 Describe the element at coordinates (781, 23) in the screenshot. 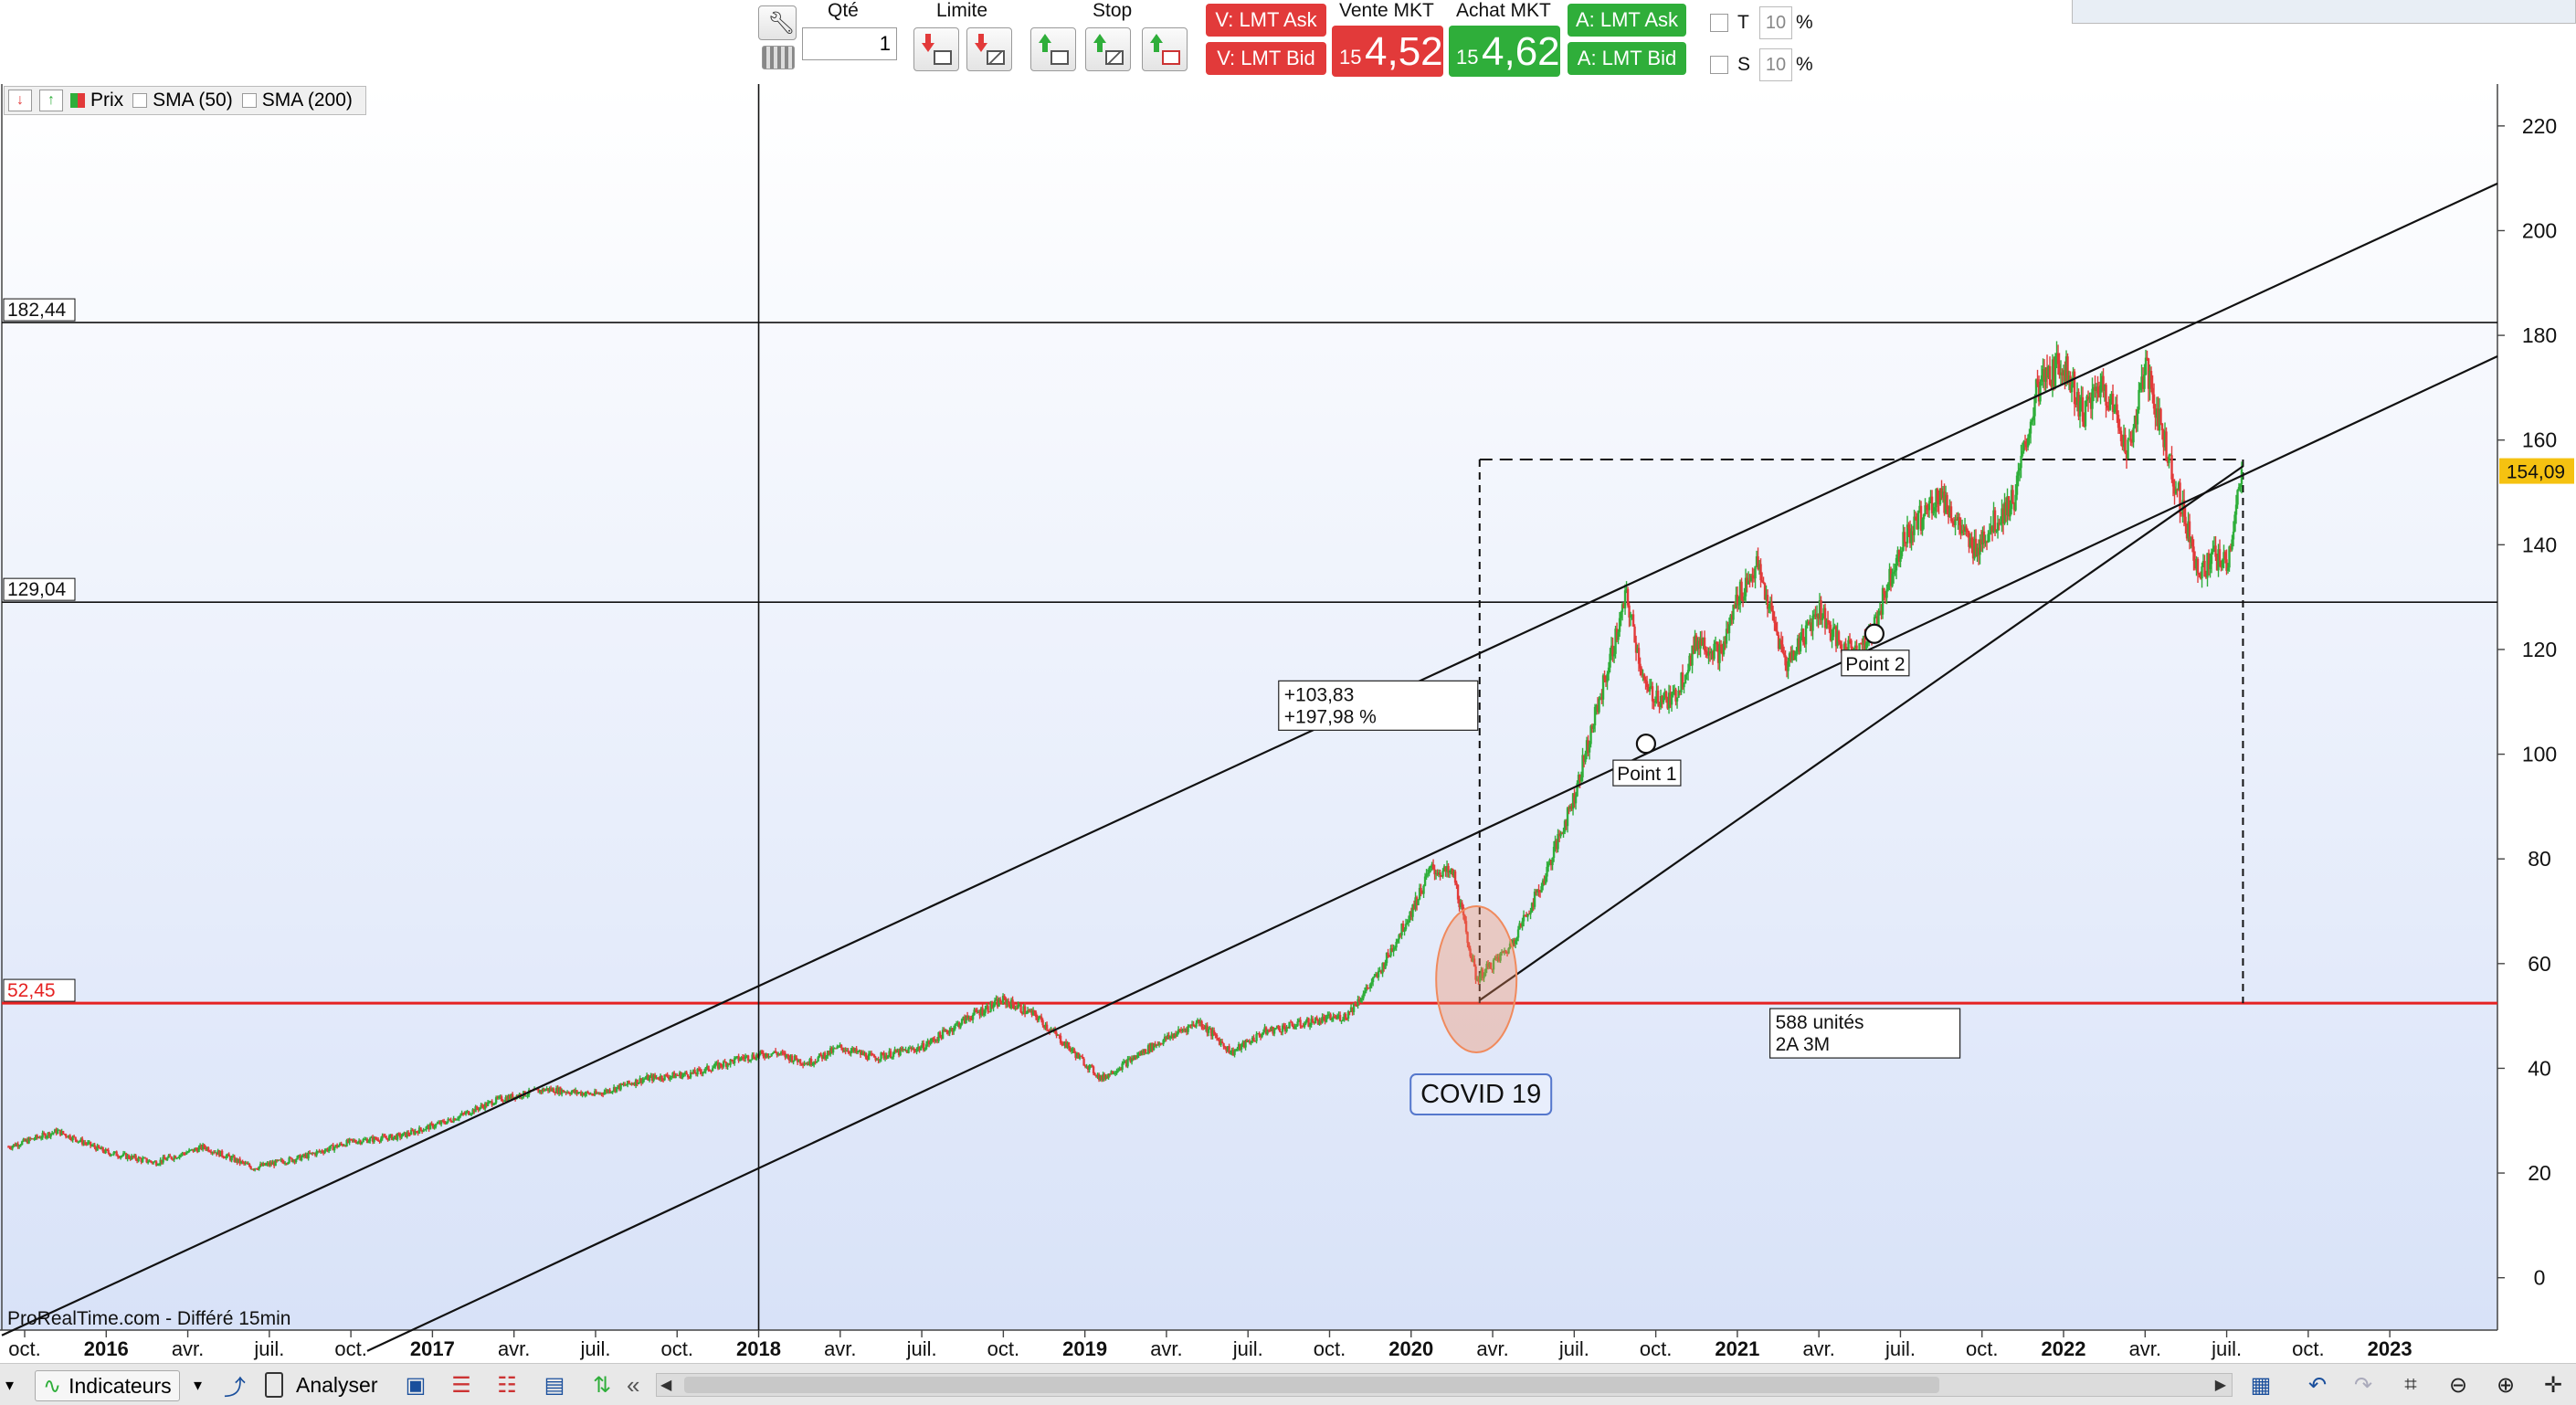

I see `wrench-icon: 🔧︎` at that location.